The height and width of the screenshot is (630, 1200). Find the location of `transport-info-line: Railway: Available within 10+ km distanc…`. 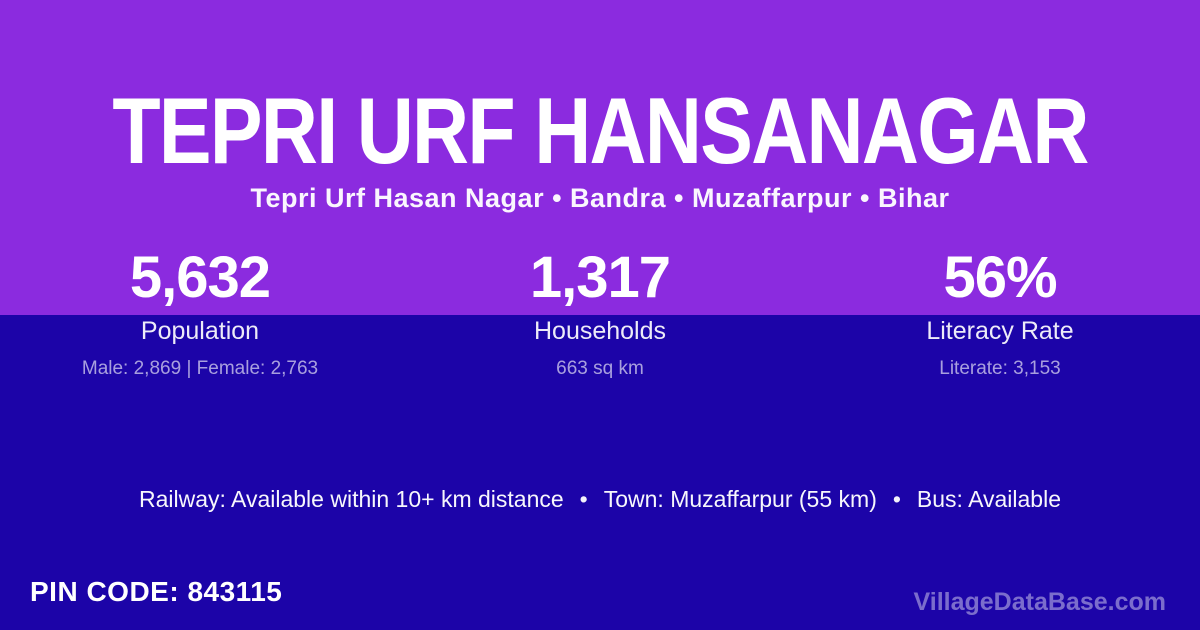

transport-info-line: Railway: Available within 10+ km distanc… is located at coordinates (600, 499).